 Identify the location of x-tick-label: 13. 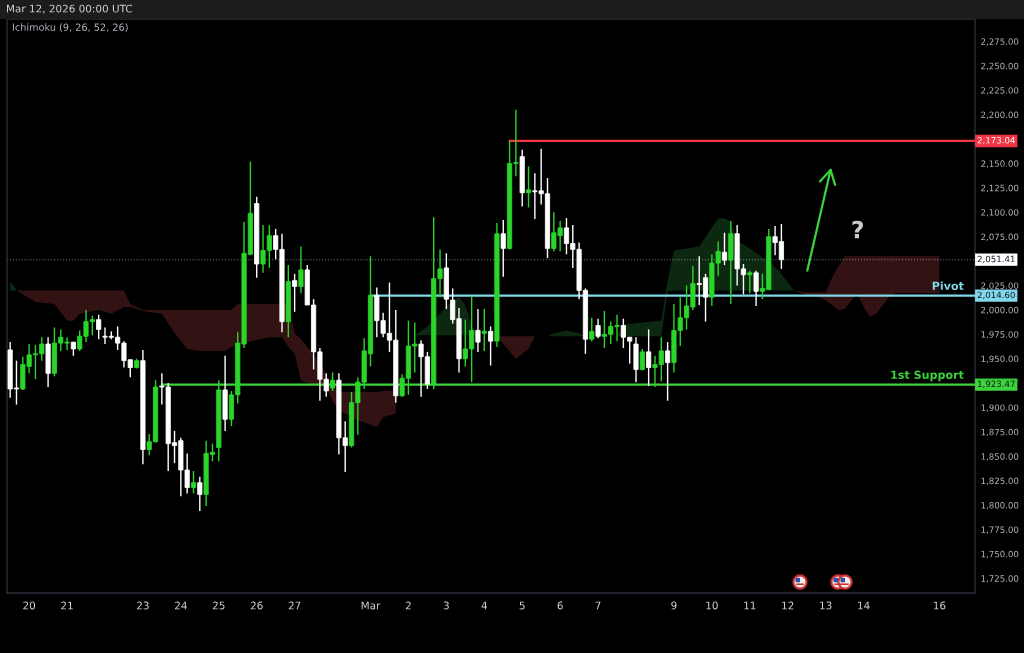
(826, 605).